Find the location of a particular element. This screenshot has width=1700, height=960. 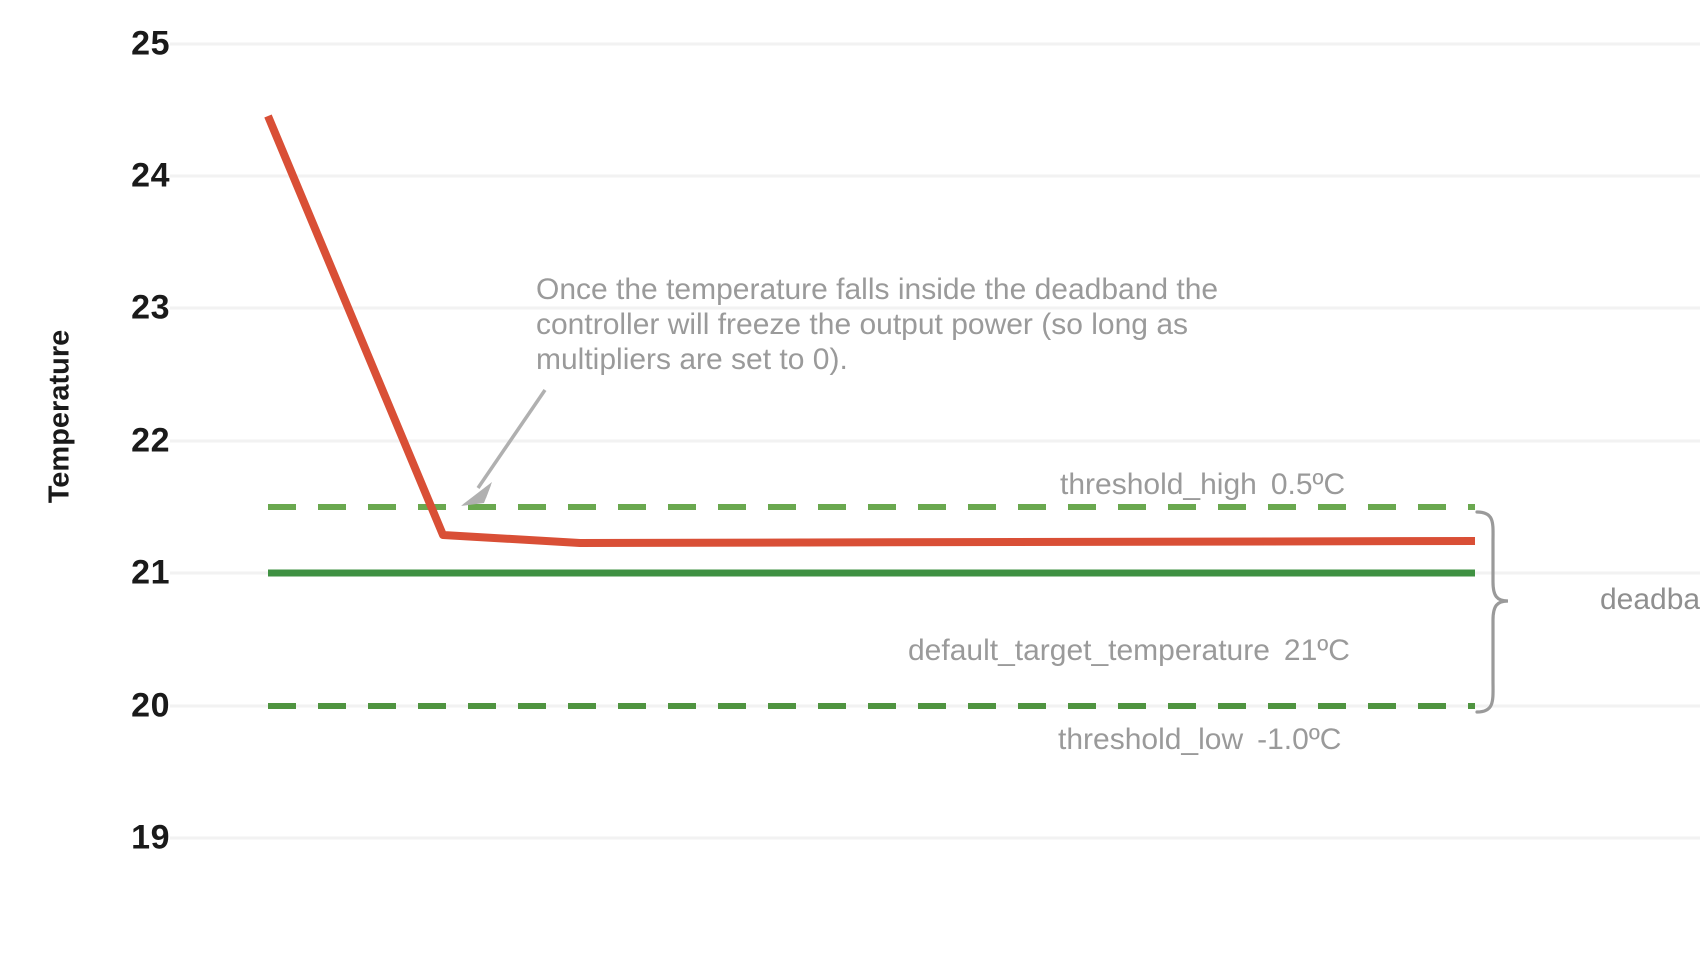

target-temperature-label: default_target_temperature 21ºC is located at coordinates (1129, 651).